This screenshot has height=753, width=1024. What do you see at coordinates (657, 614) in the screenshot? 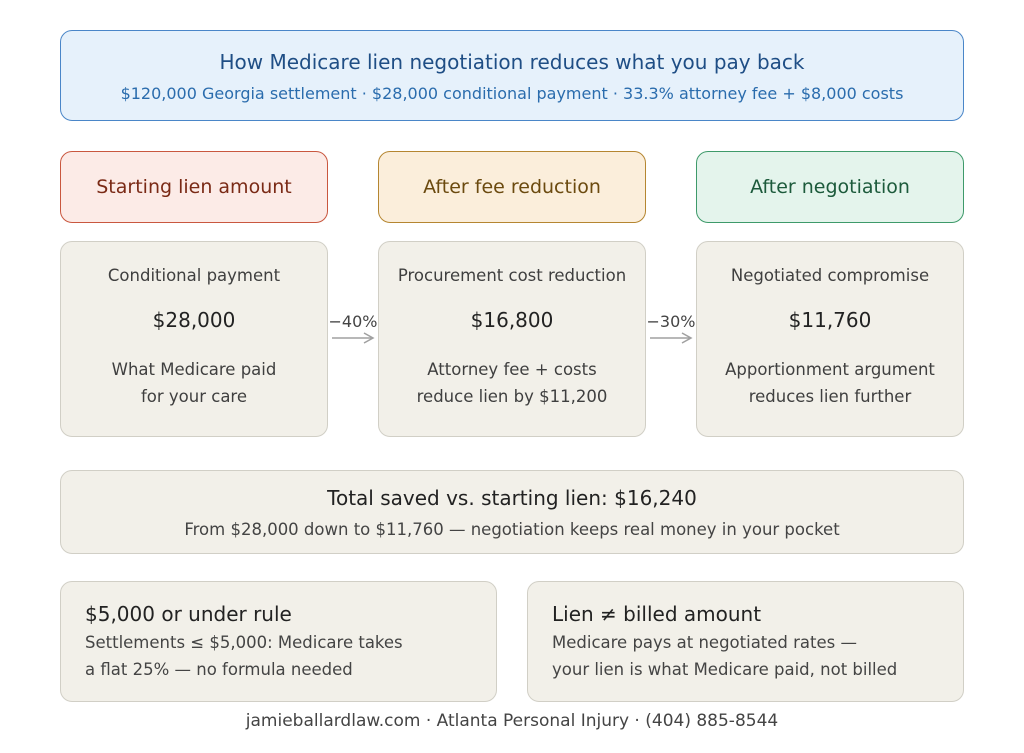
I see `note-title: Lien ≠ billed amount` at bounding box center [657, 614].